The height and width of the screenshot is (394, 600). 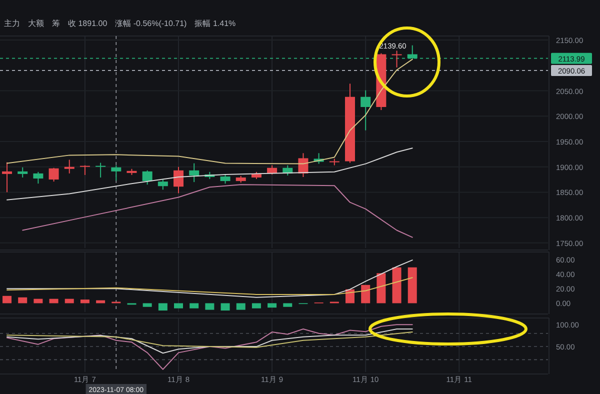 What do you see at coordinates (36, 23) in the screenshot?
I see `text: 大额` at bounding box center [36, 23].